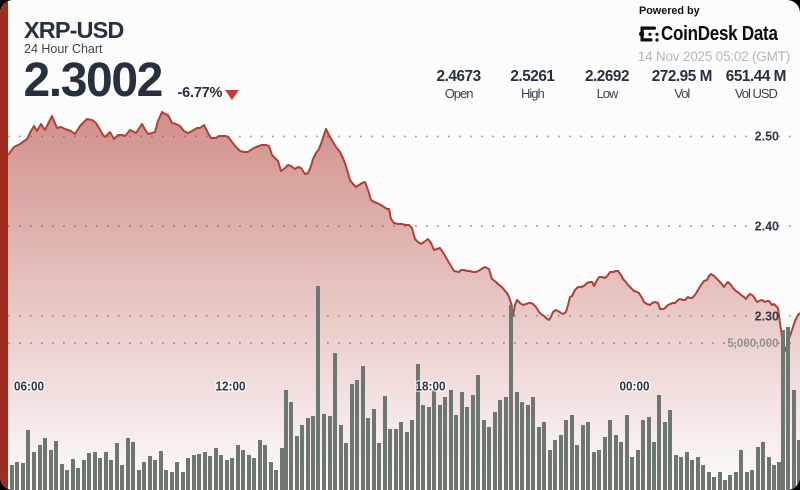 The height and width of the screenshot is (490, 800). Describe the element at coordinates (431, 386) in the screenshot. I see `svg-text: 18:00` at that location.